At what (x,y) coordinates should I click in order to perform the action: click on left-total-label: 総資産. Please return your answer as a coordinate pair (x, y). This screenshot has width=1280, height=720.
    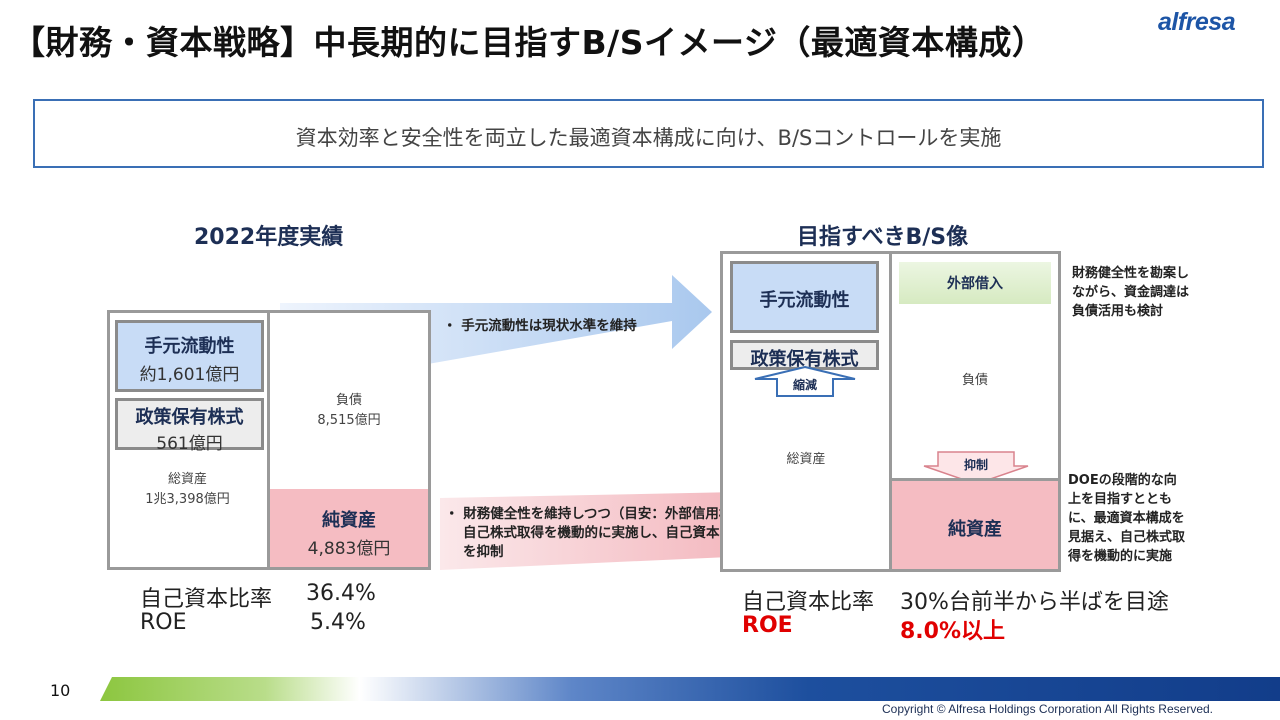
    Looking at the image, I should click on (187, 479).